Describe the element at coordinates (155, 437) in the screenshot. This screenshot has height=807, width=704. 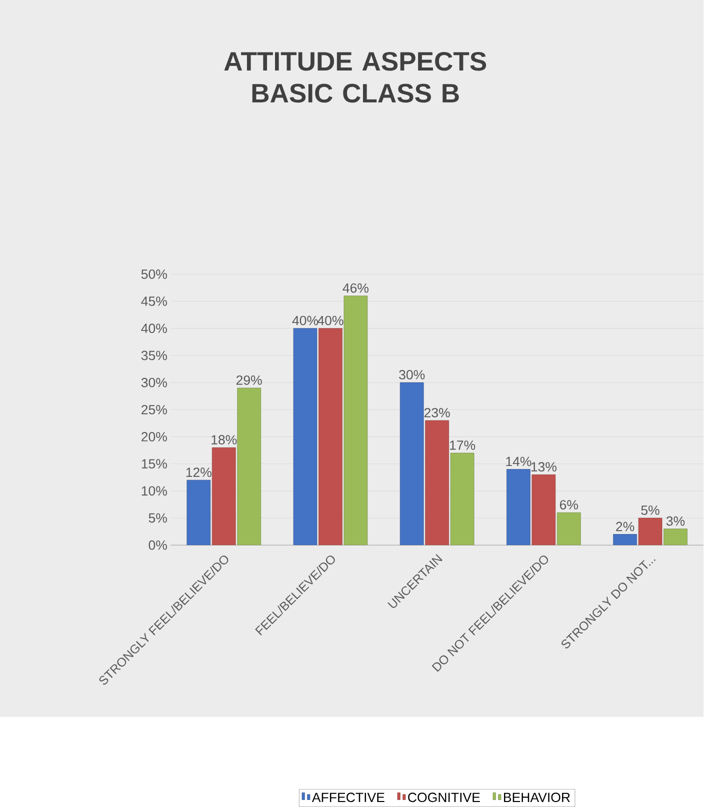
I see `y-tick-label: 20%` at that location.